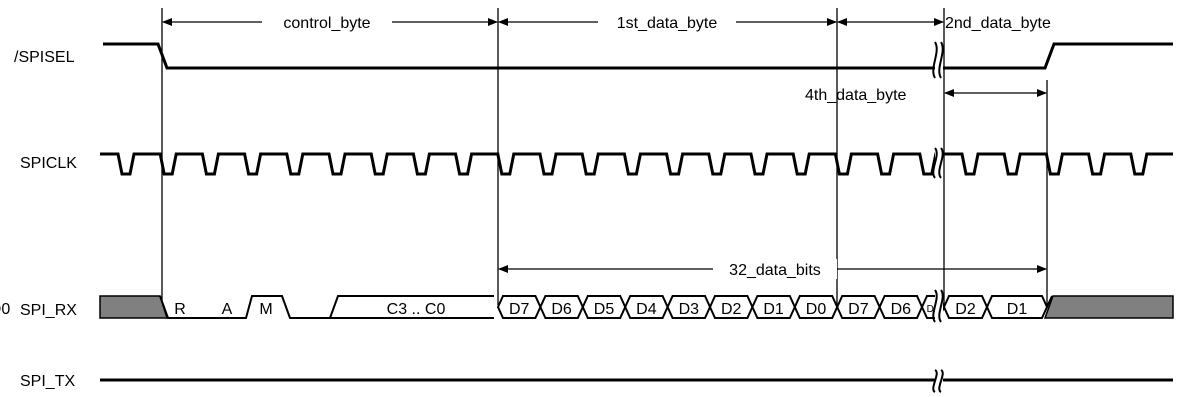 The width and height of the screenshot is (1178, 397). What do you see at coordinates (48, 310) in the screenshot?
I see `signal-label-spi-rx: SPI_RX` at bounding box center [48, 310].